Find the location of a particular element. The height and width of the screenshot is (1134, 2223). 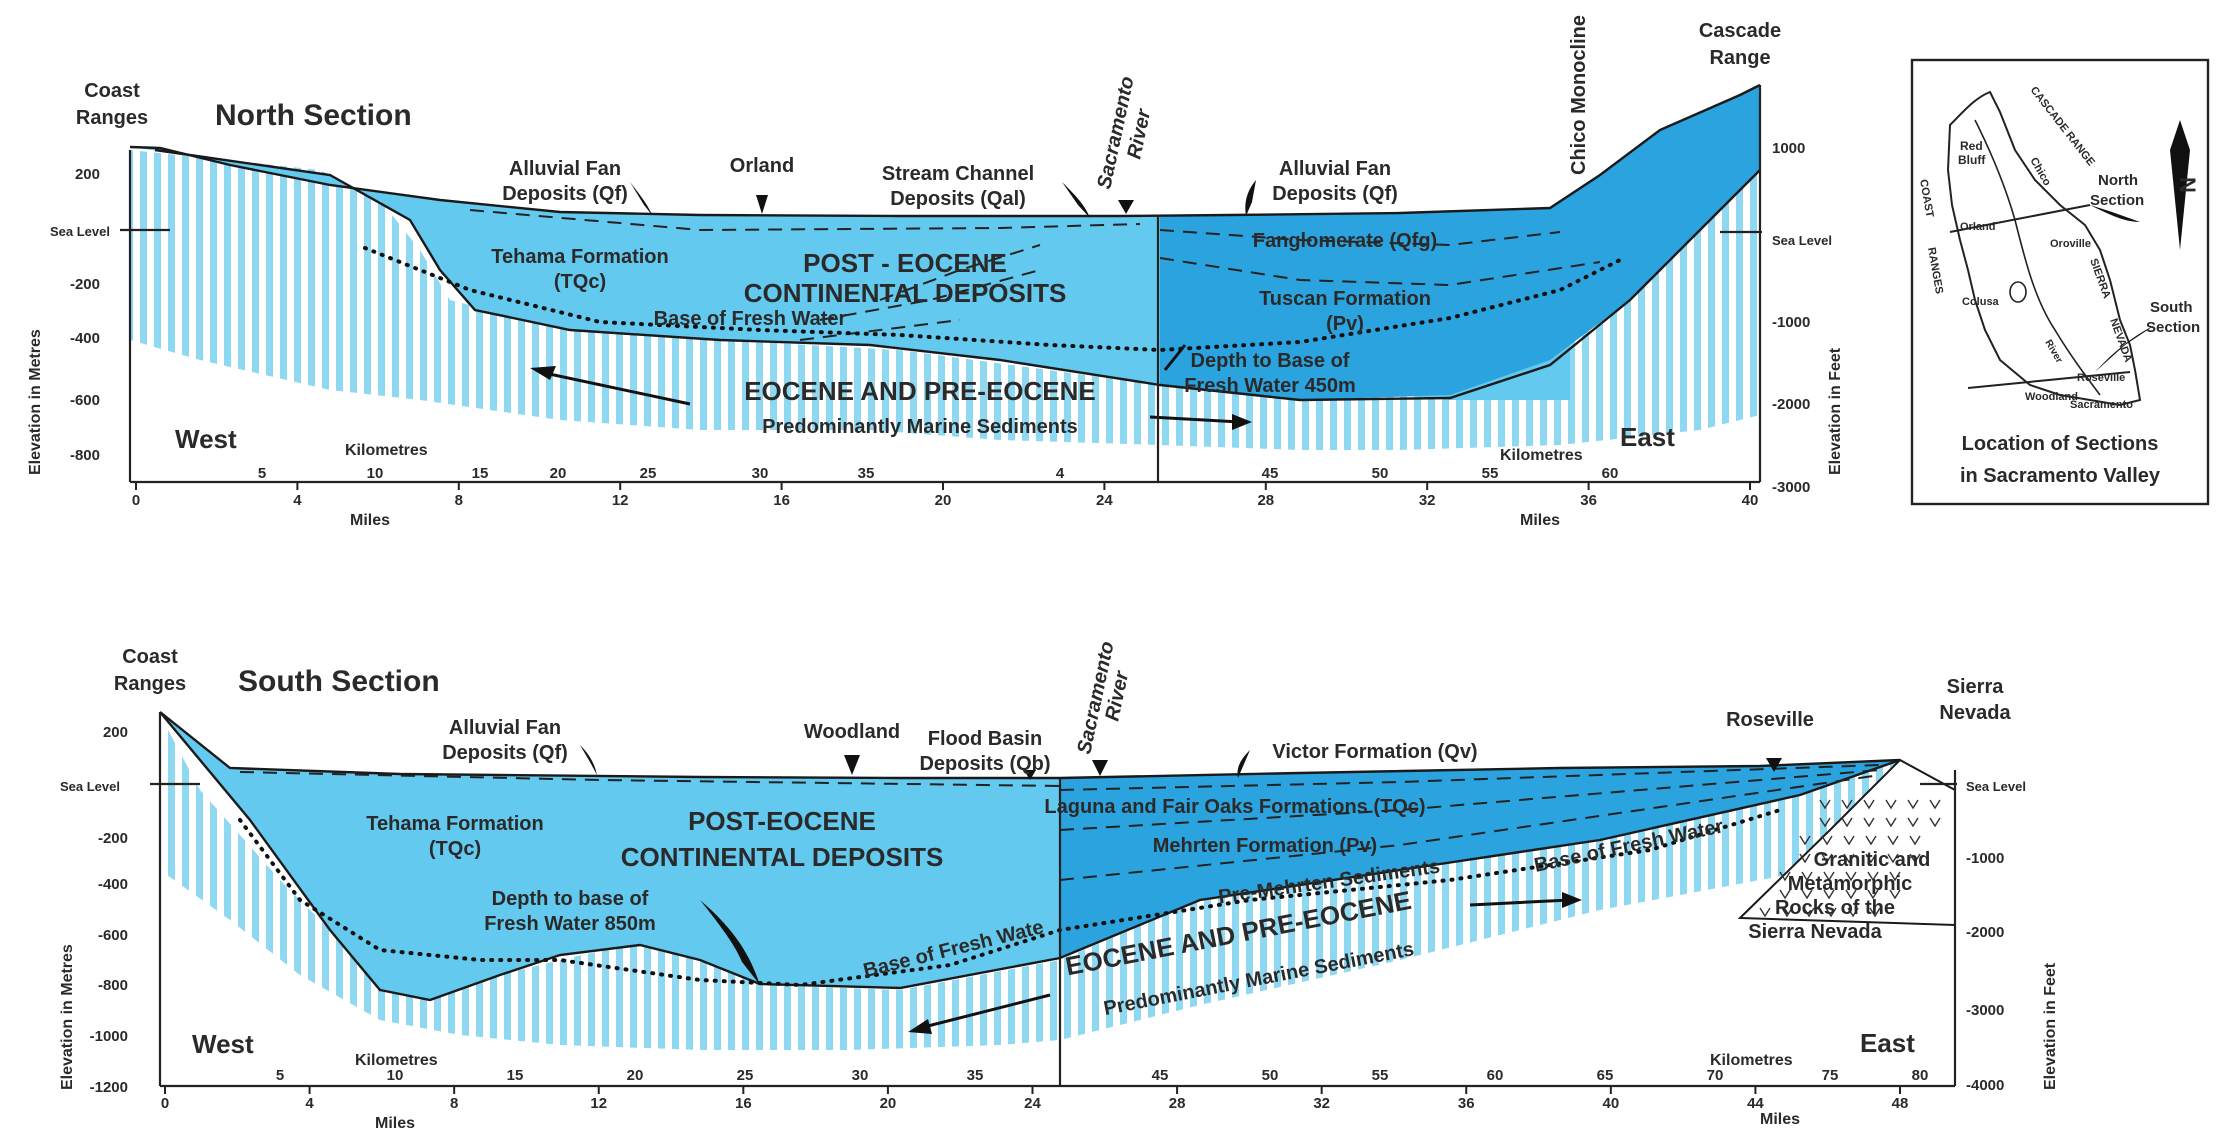

south-tehama-line1: Tehama Formation is located at coordinates (454, 824).